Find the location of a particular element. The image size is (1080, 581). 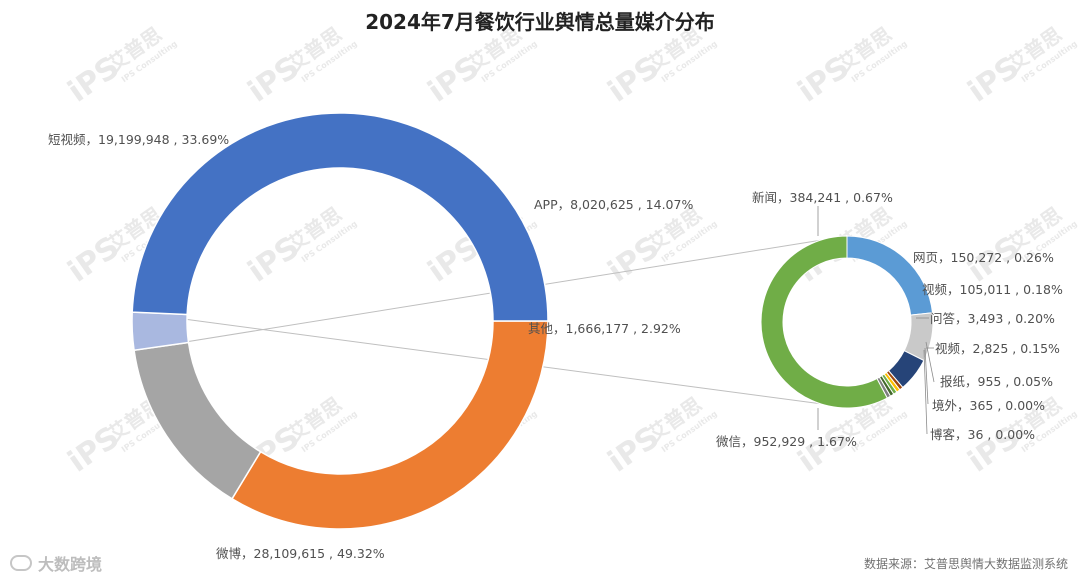

label-leader-lines is located at coordinates (876, 320).